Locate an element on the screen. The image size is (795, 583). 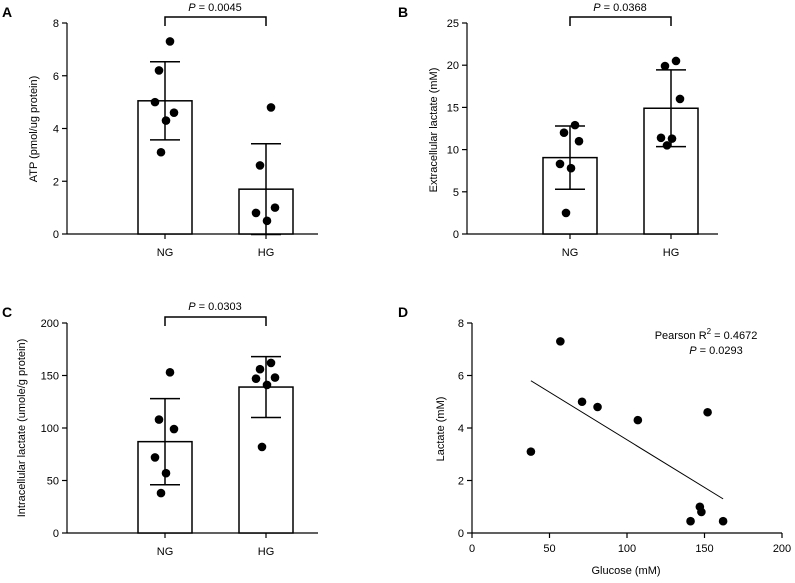
panel-d-pearson-r2: Pearson R2 = 0.4672 is located at coordinates (706, 334).